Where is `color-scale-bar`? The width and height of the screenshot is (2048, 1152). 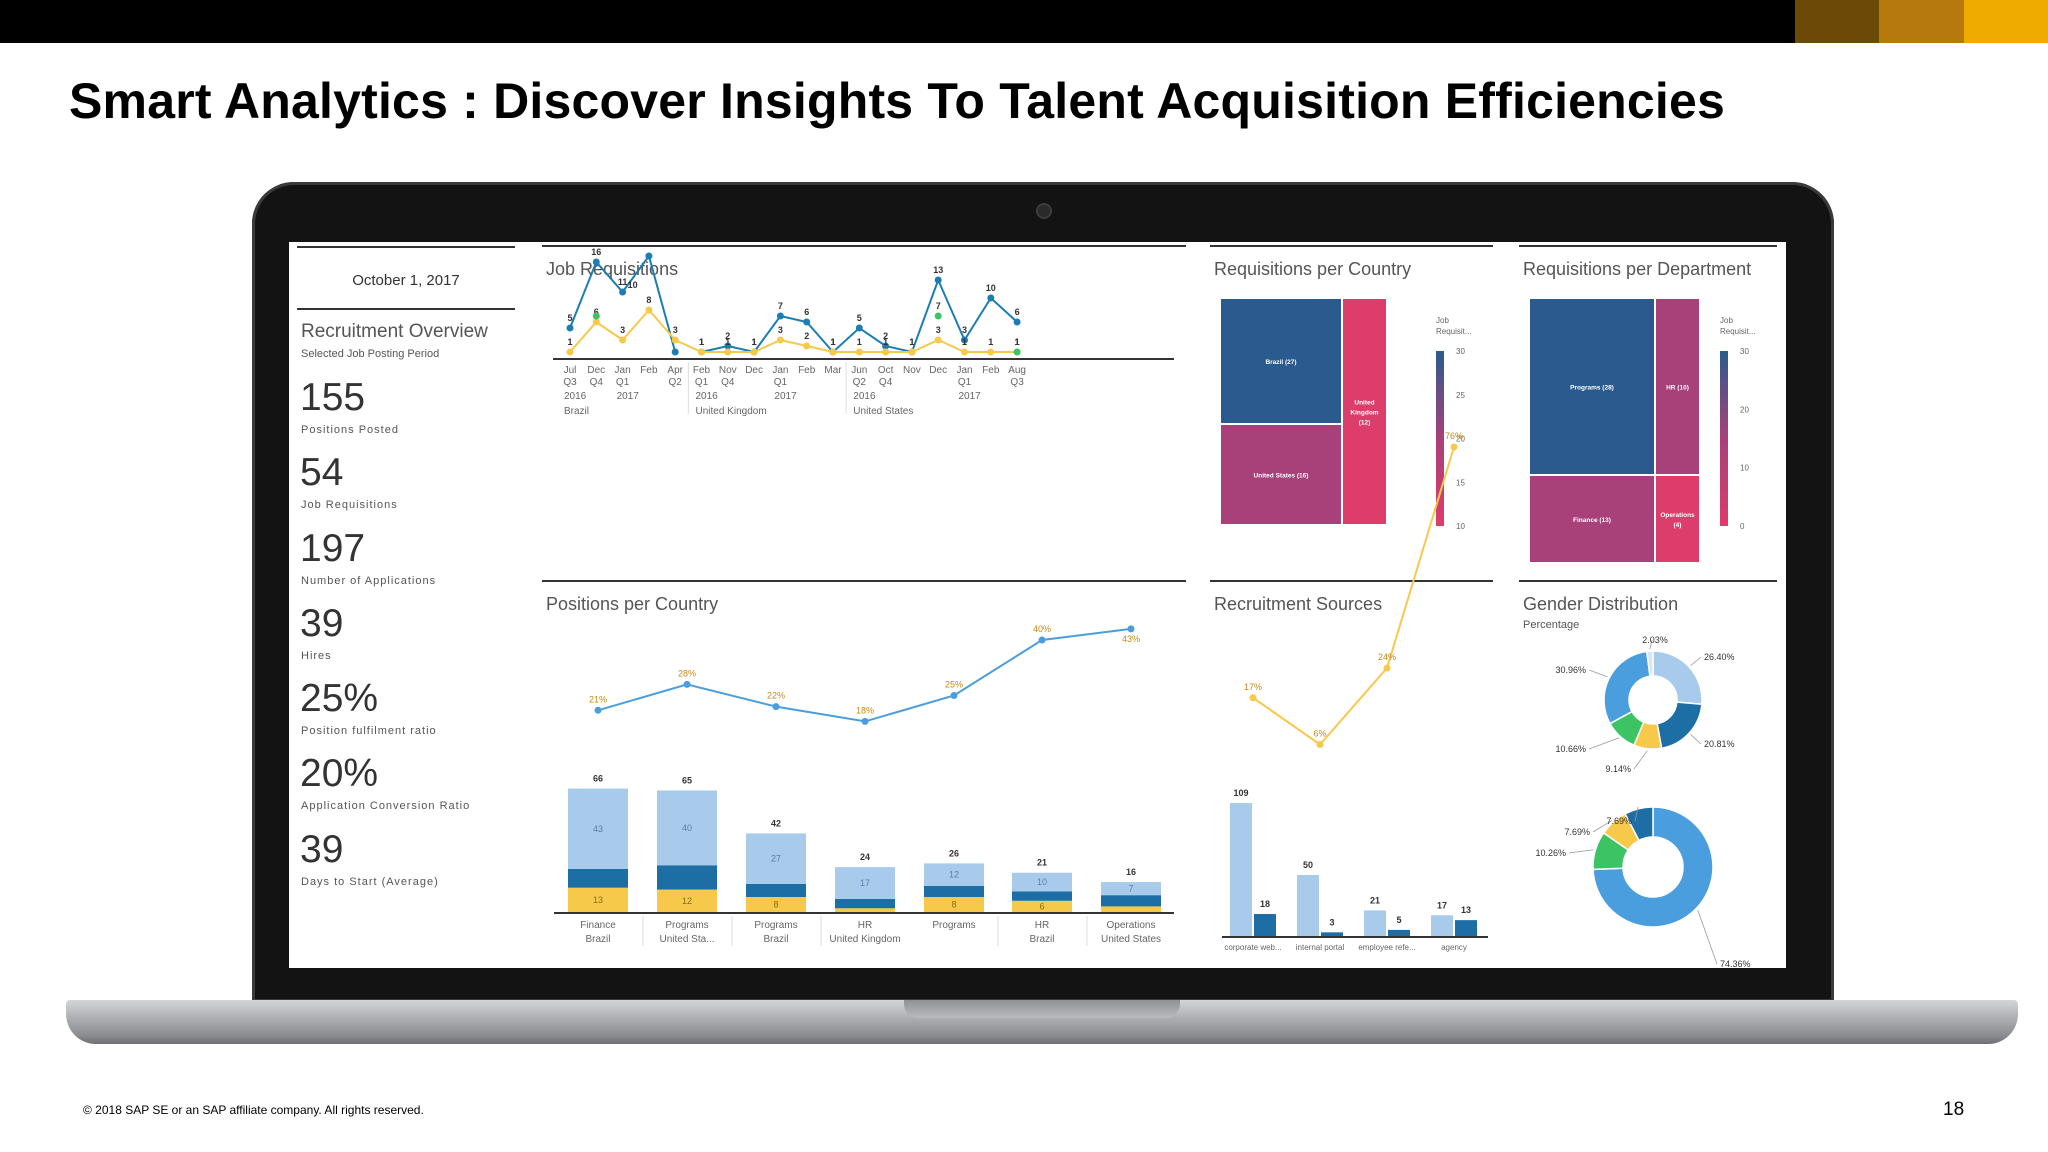
color-scale-bar is located at coordinates (1724, 438).